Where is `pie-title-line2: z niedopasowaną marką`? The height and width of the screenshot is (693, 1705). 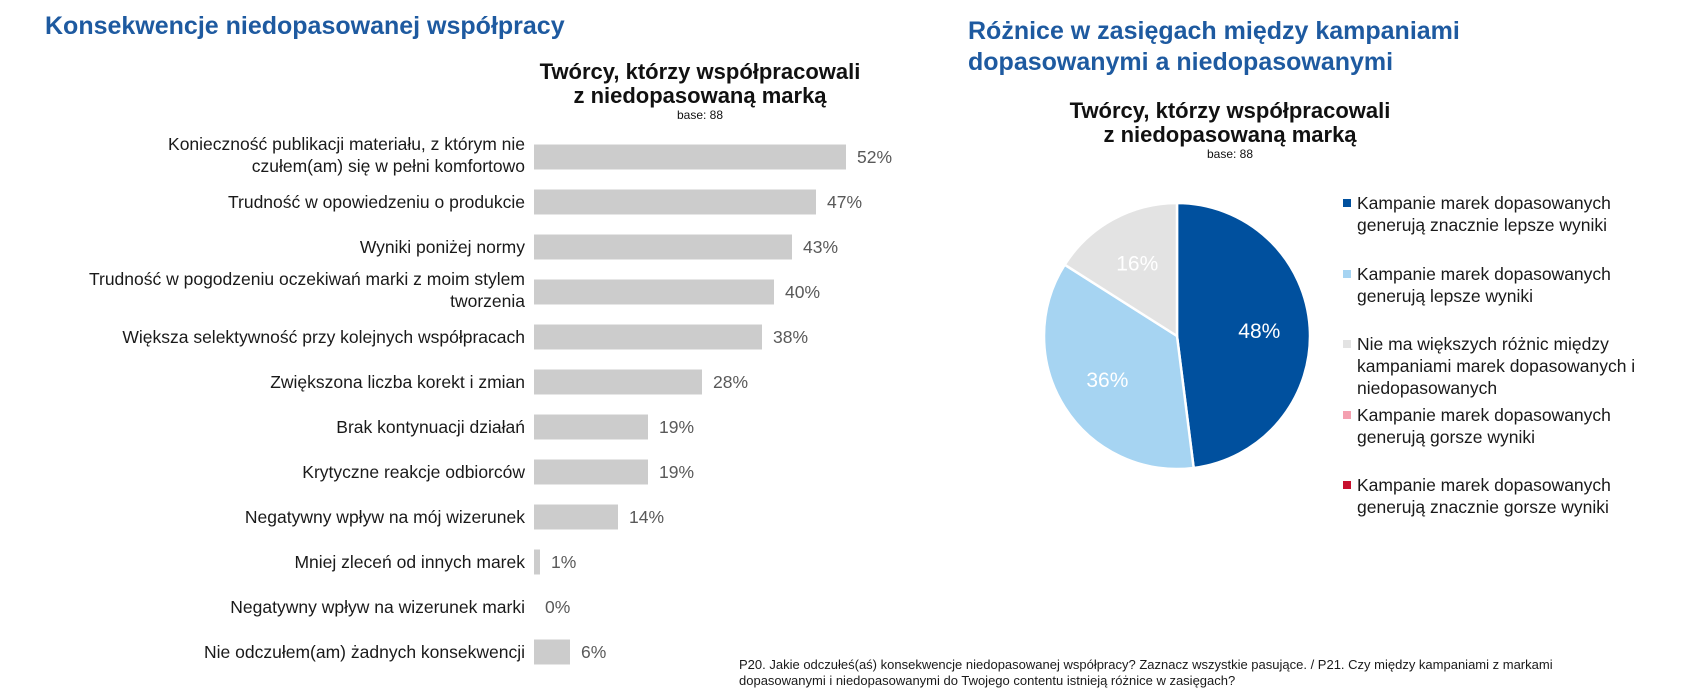 pie-title-line2: z niedopasowaną marką is located at coordinates (1230, 134).